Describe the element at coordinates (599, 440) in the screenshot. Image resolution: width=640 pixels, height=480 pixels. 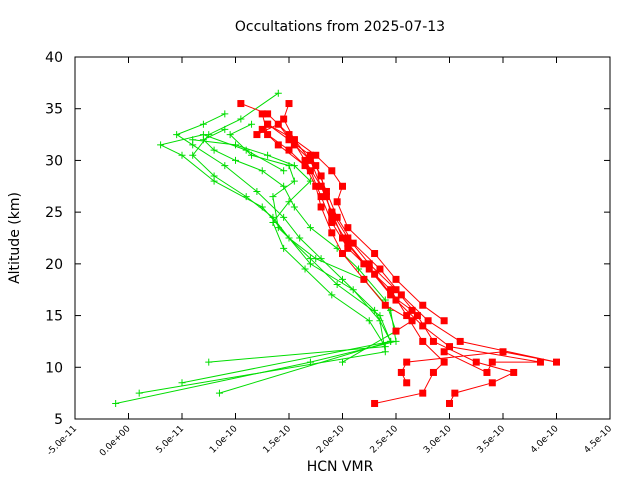
I see `x-tick-label: 4.5e-10` at that location.